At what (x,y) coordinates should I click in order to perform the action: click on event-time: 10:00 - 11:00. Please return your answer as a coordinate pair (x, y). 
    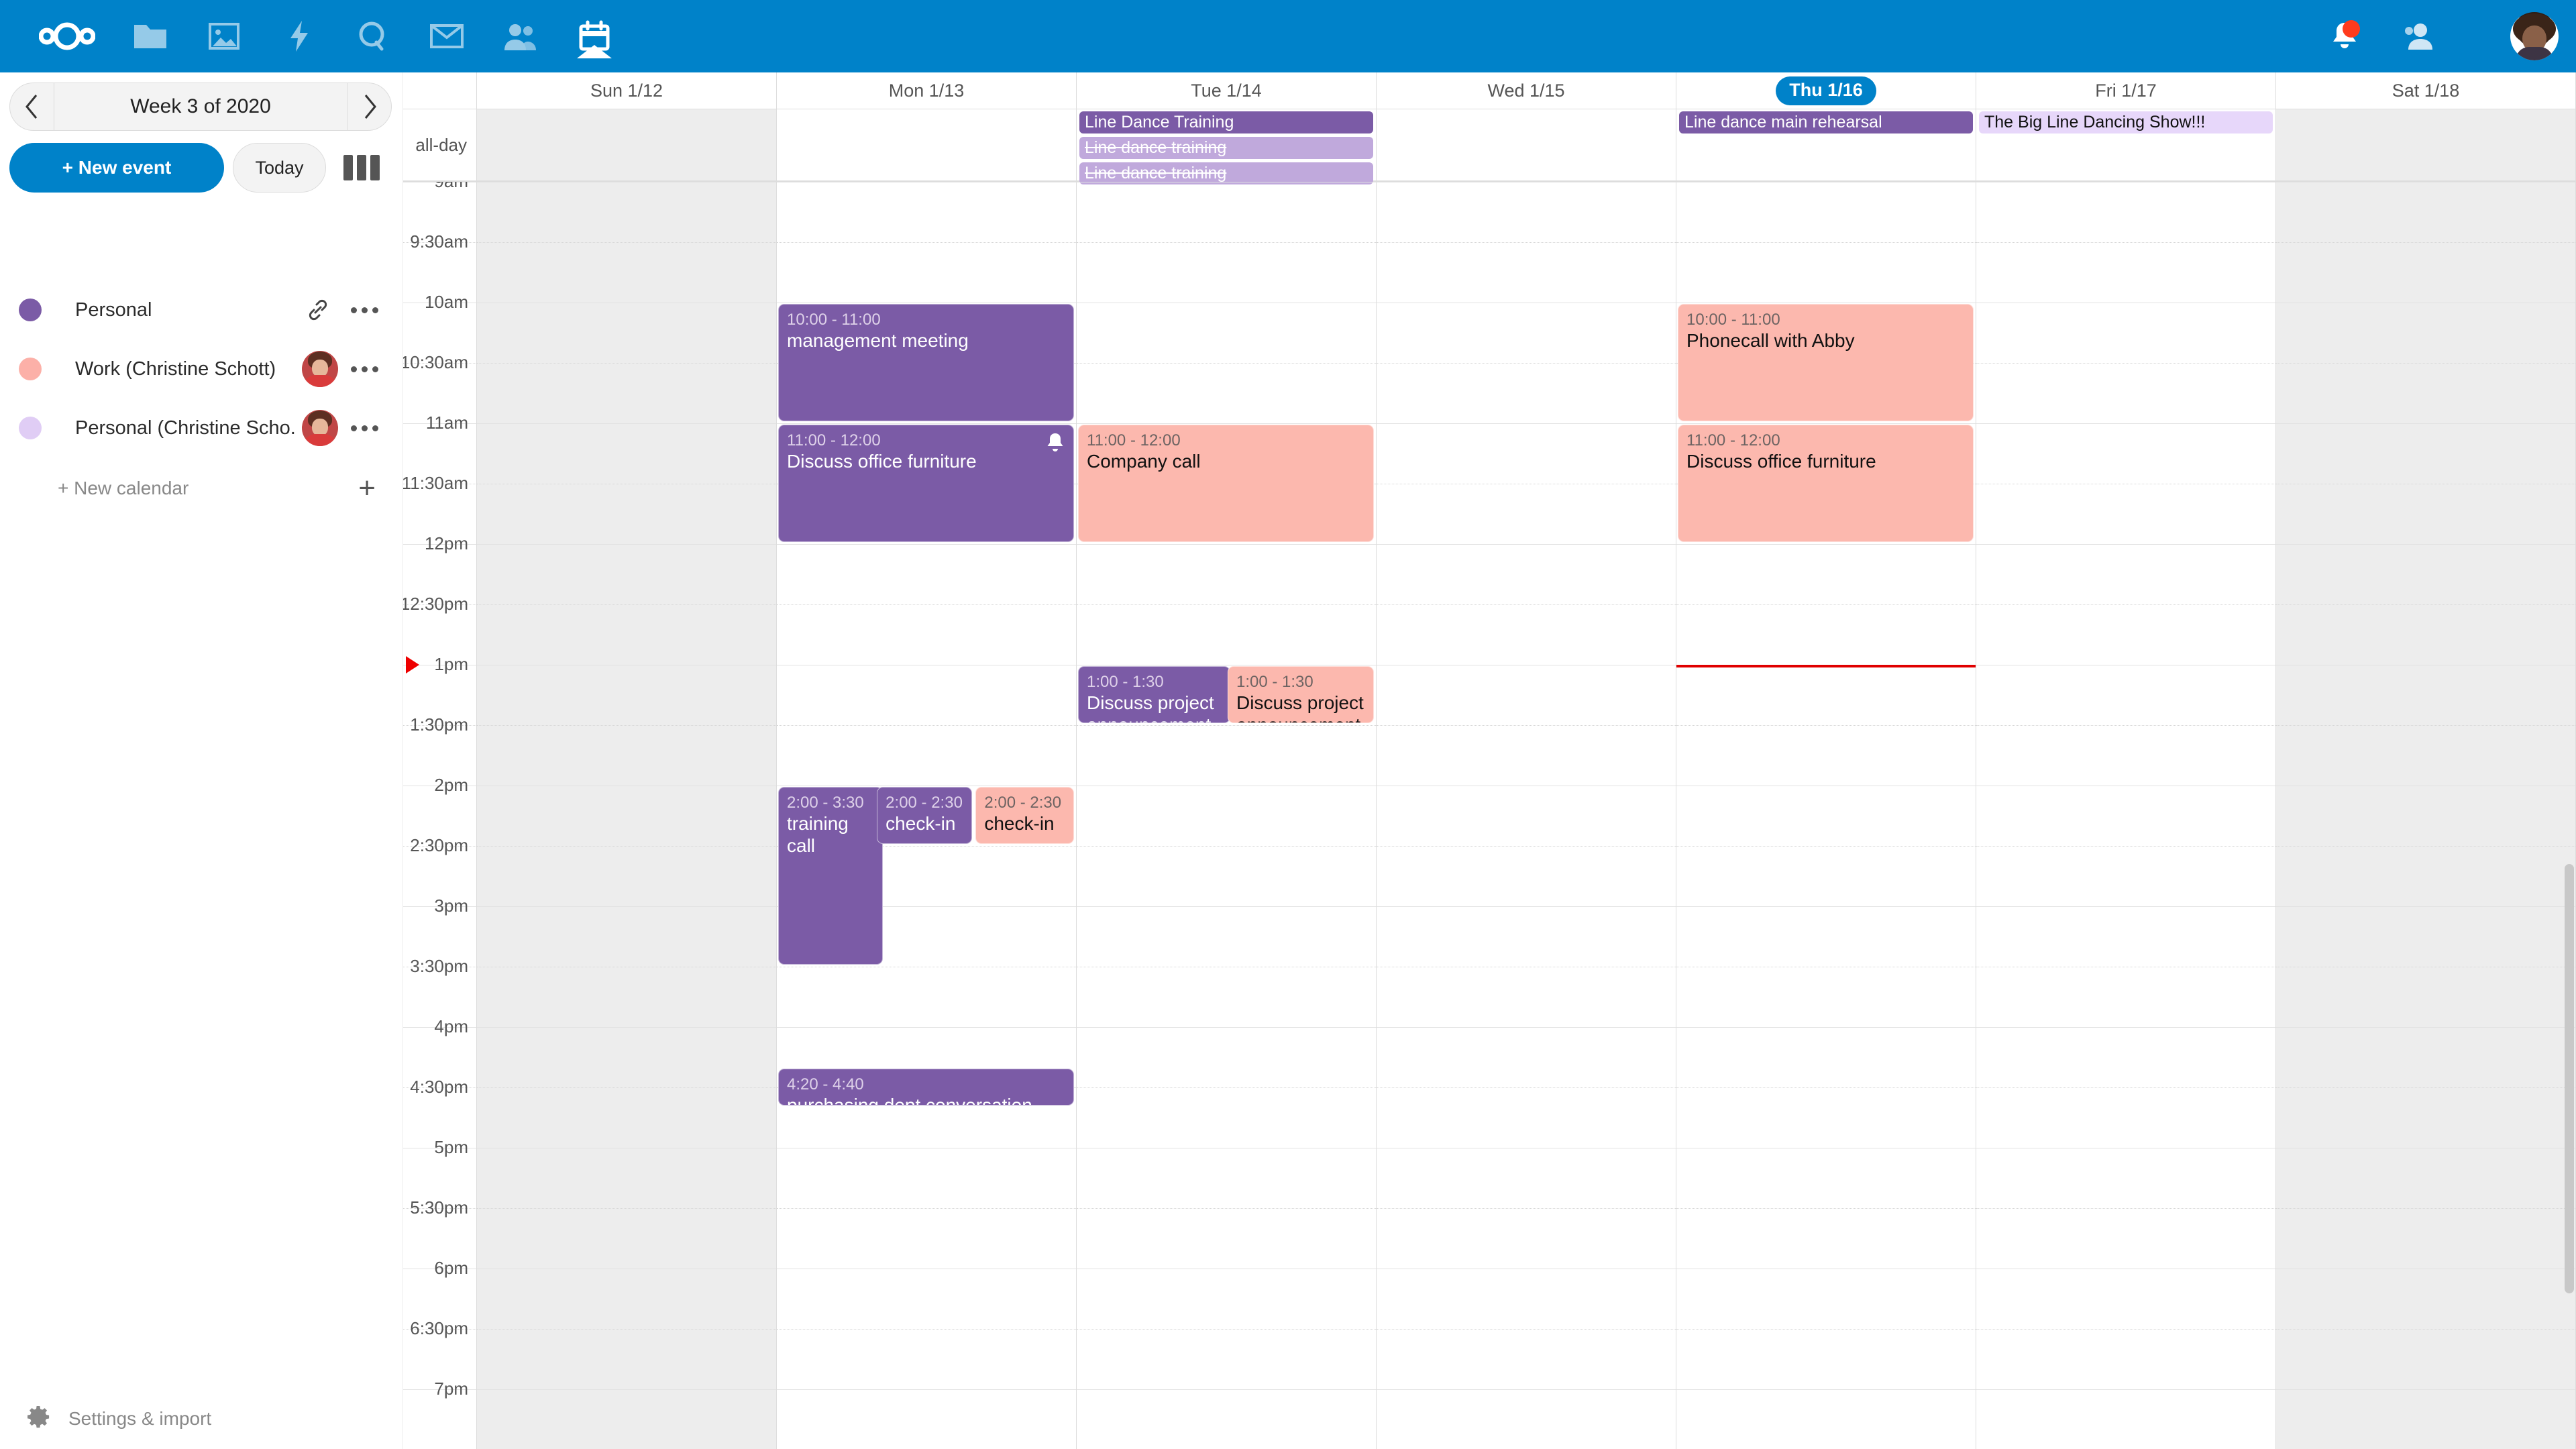
    Looking at the image, I should click on (834, 320).